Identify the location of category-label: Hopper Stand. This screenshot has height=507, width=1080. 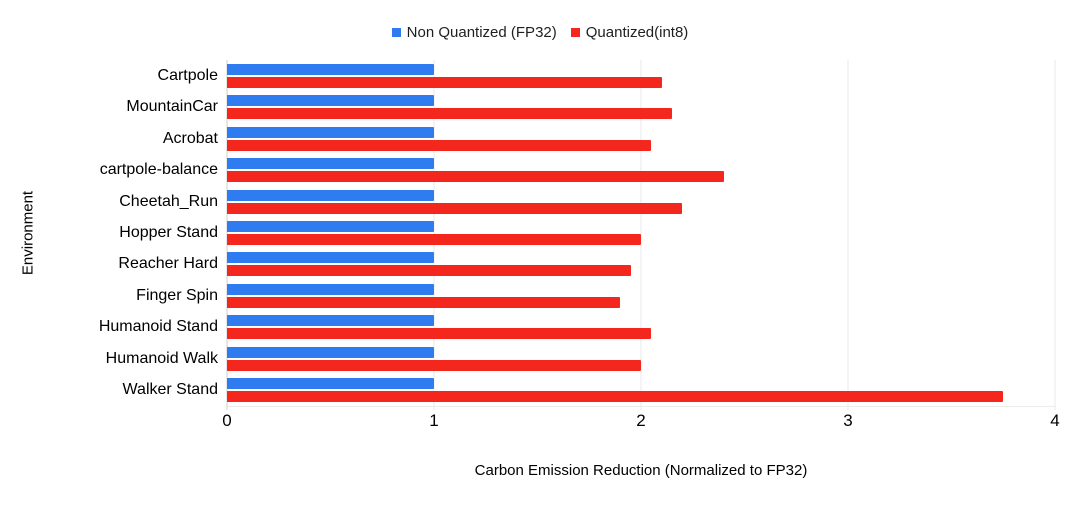
(168, 232).